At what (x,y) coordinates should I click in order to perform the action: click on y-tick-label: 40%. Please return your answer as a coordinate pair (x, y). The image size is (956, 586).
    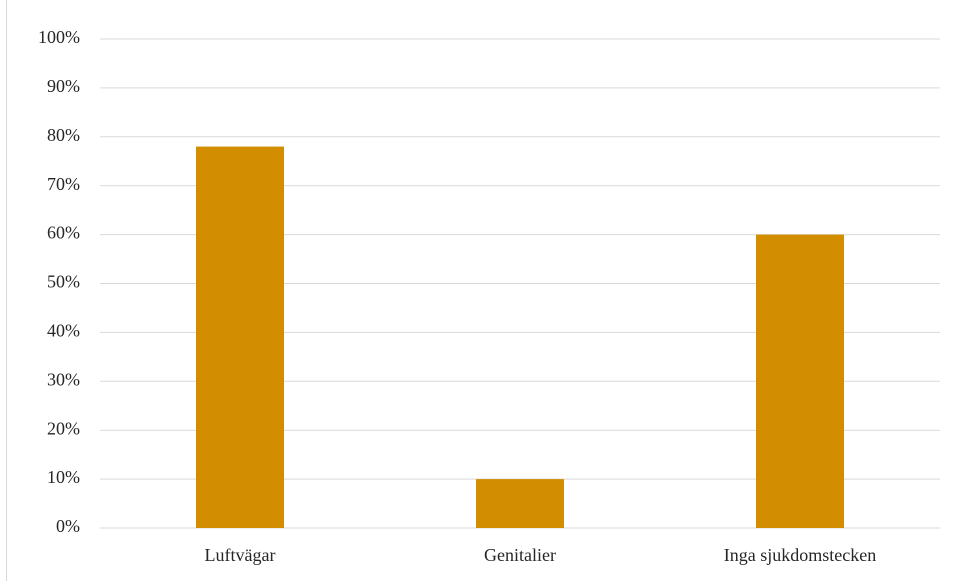
    Looking at the image, I should click on (63, 331).